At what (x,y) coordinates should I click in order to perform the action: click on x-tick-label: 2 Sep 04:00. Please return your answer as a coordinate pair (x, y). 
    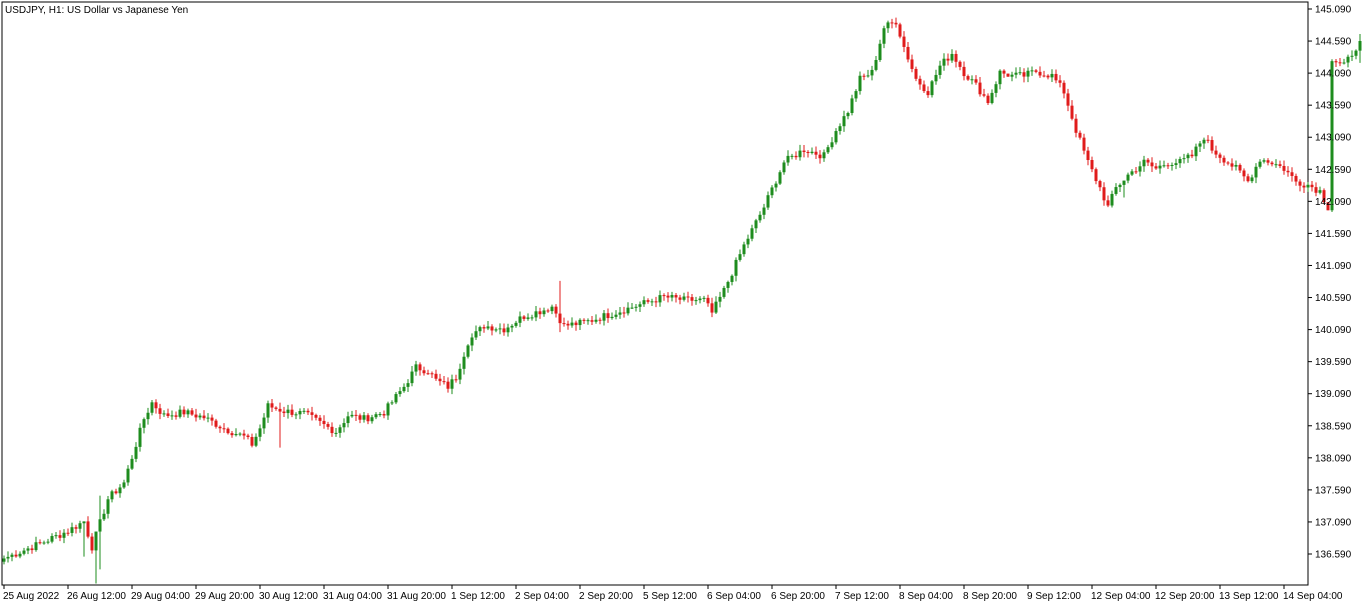
    Looking at the image, I should click on (542, 596).